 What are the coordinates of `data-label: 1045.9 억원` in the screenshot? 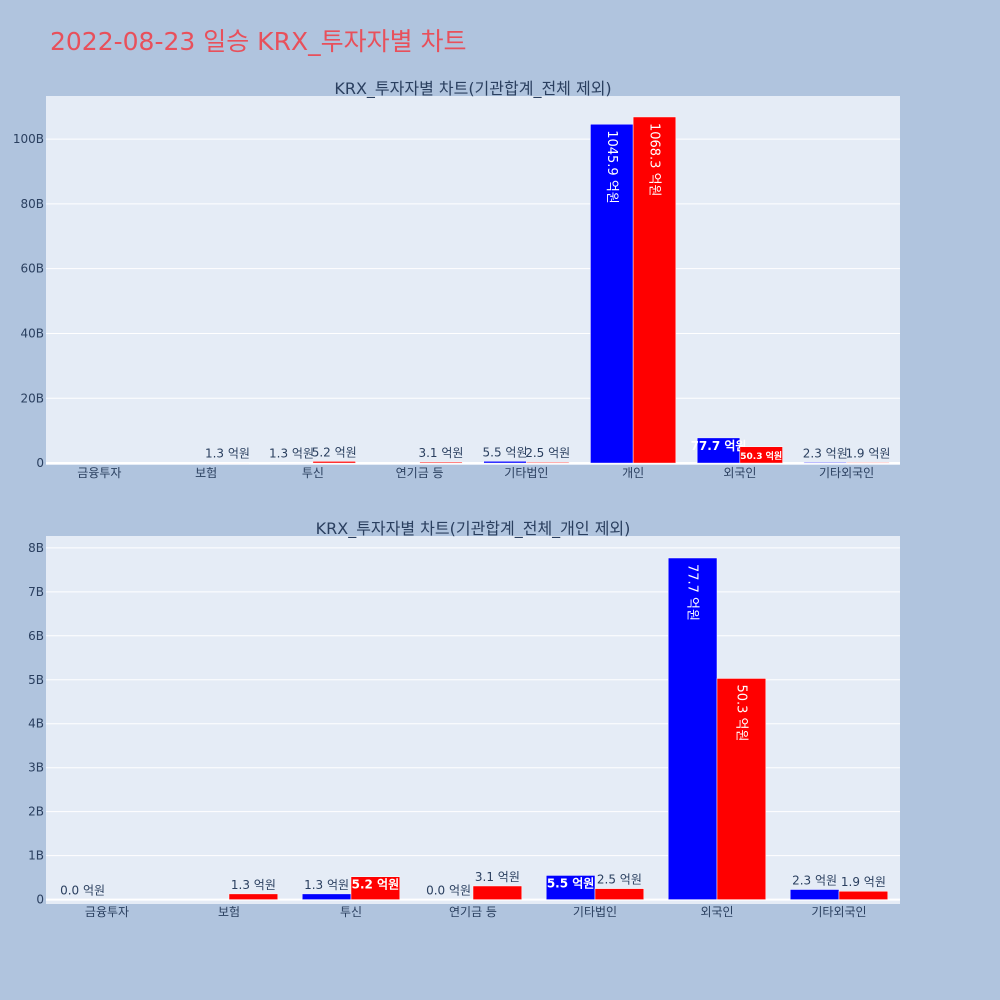 It's located at (611, 167).